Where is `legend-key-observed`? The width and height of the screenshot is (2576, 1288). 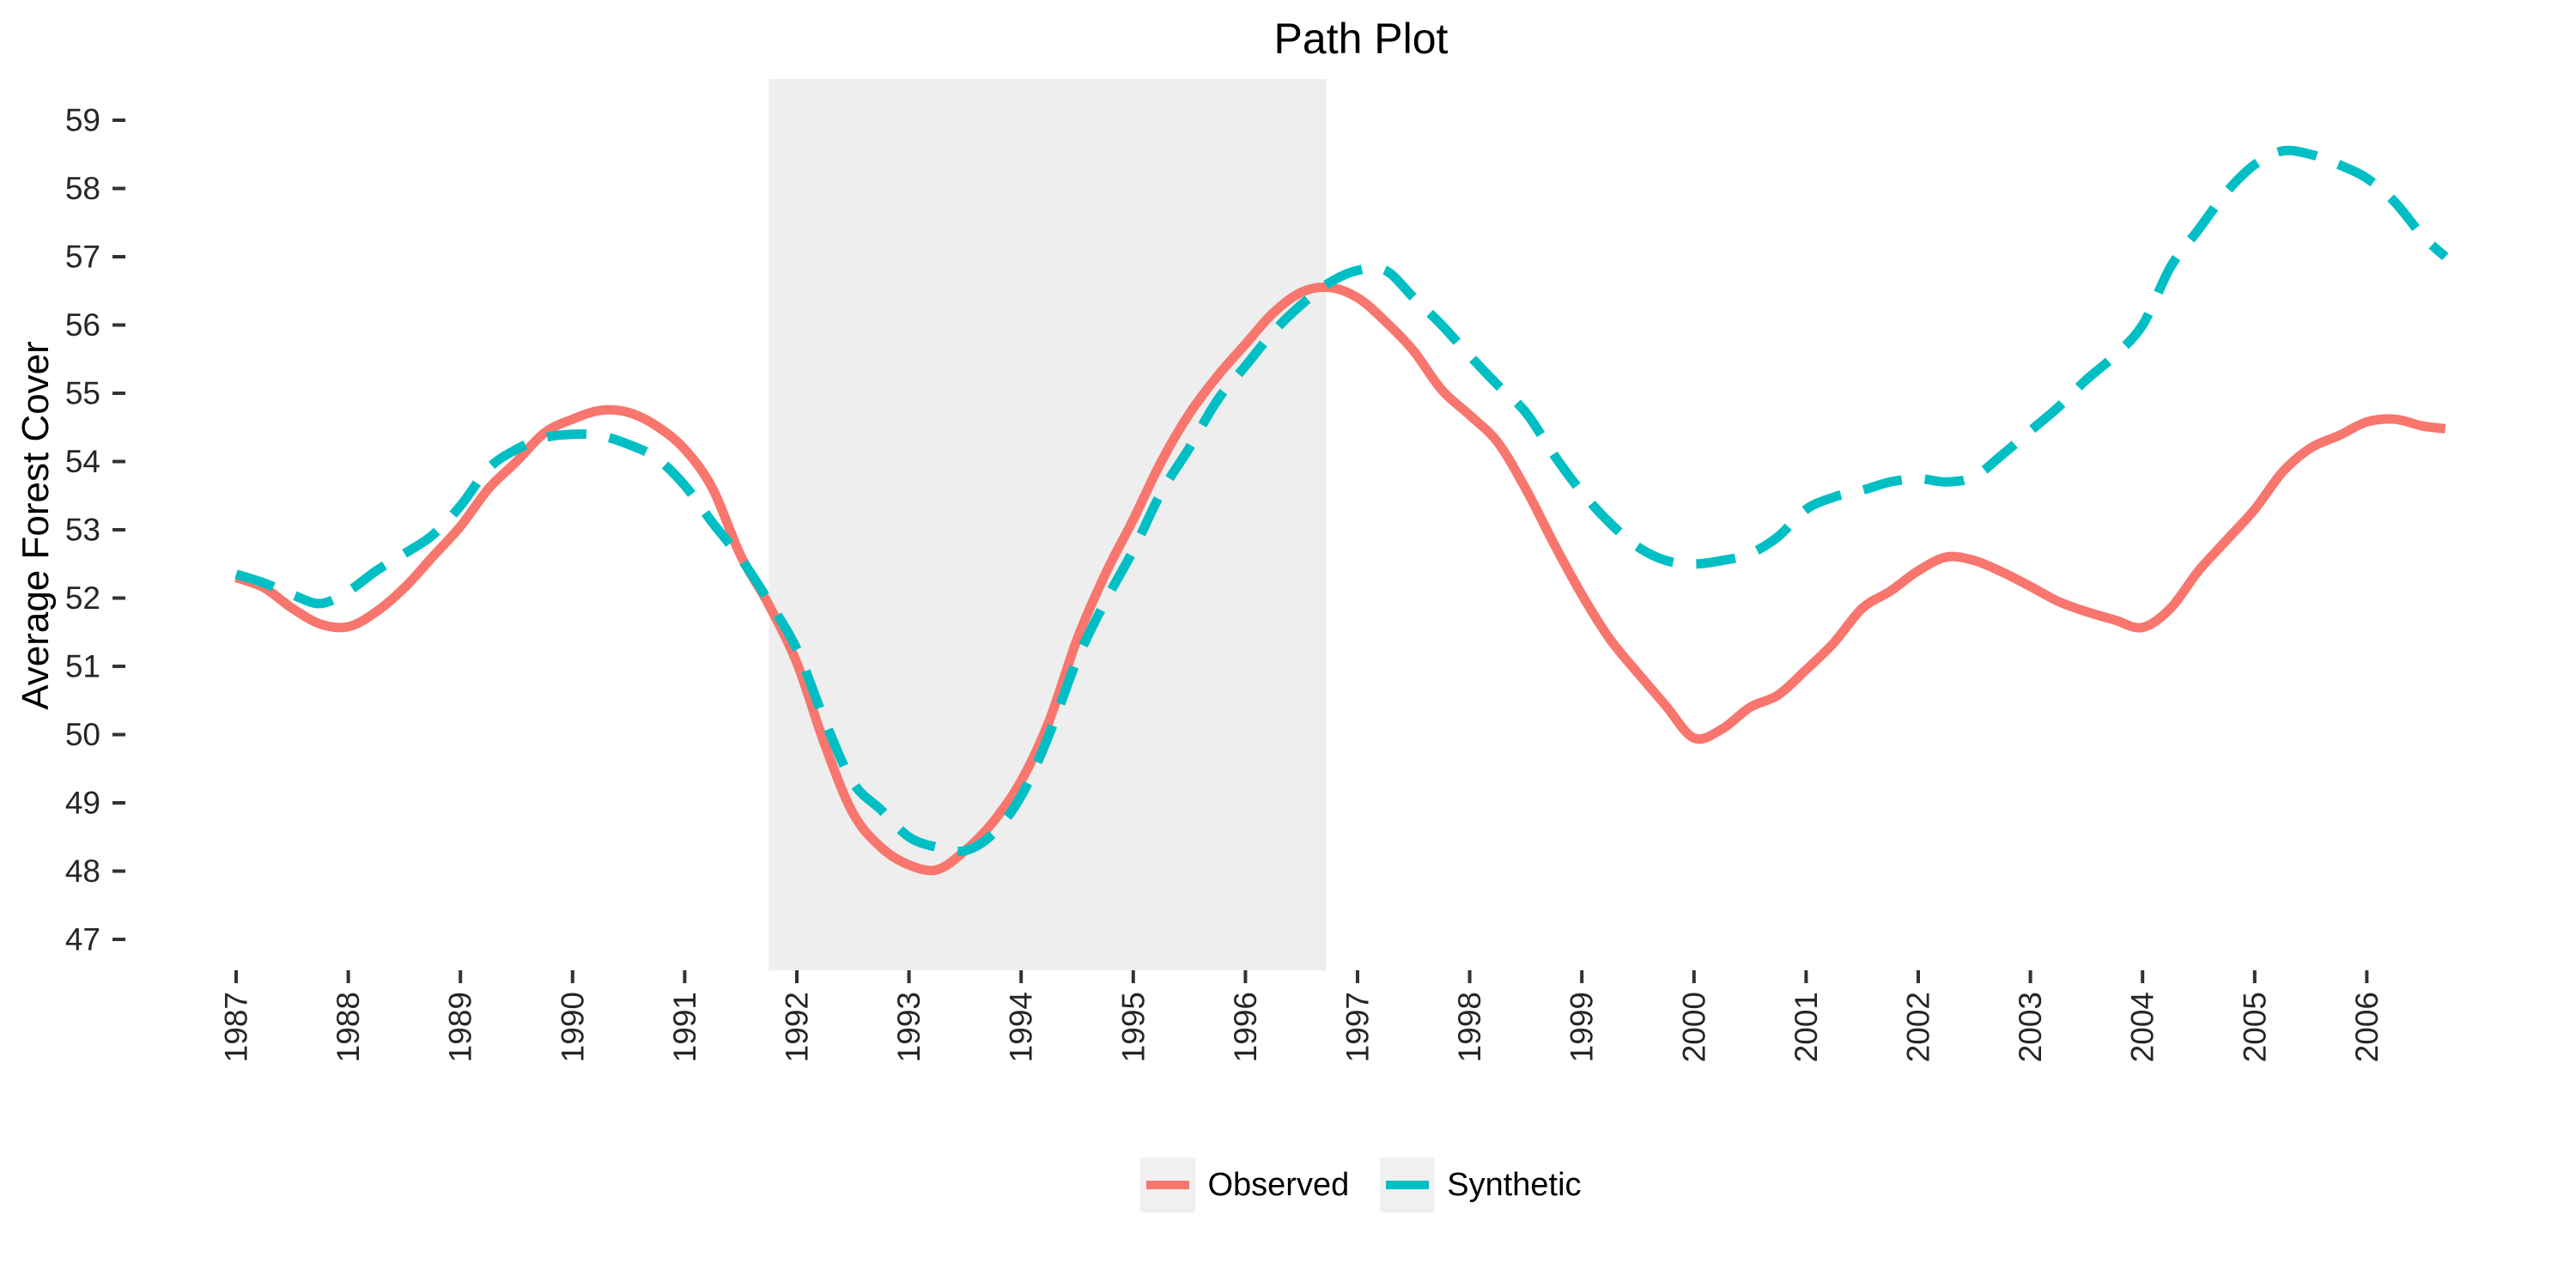 legend-key-observed is located at coordinates (1168, 1184).